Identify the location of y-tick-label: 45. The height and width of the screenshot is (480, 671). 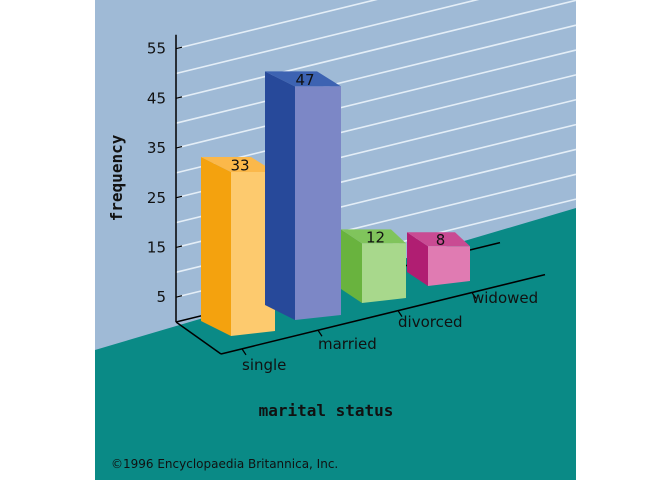
(156, 98).